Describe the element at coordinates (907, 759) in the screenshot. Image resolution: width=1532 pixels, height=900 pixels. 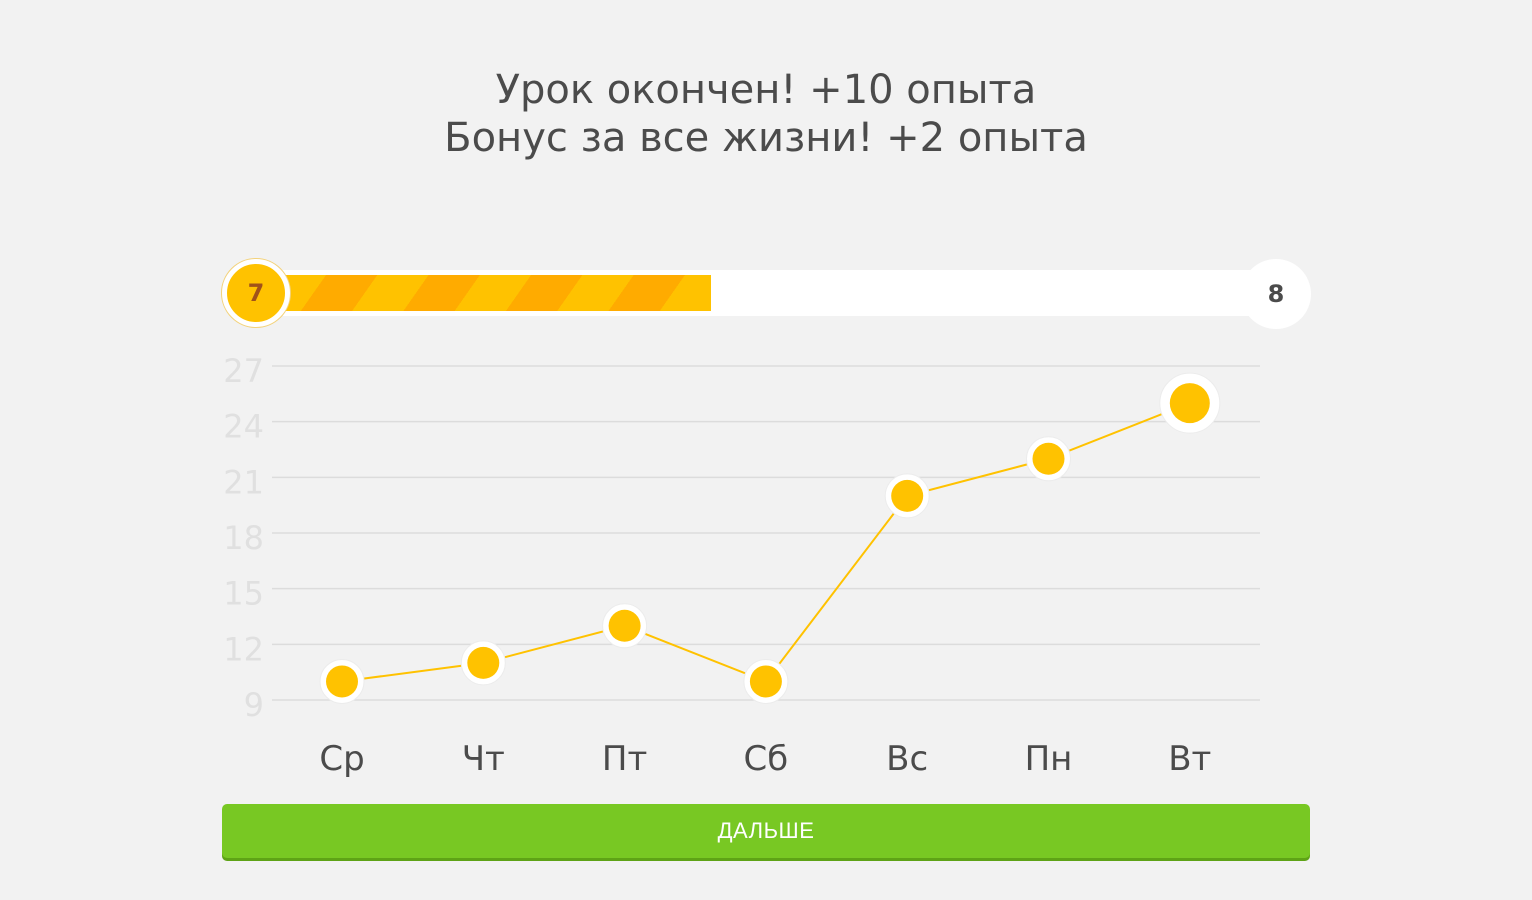
I see `x-tick-label: Вс` at that location.